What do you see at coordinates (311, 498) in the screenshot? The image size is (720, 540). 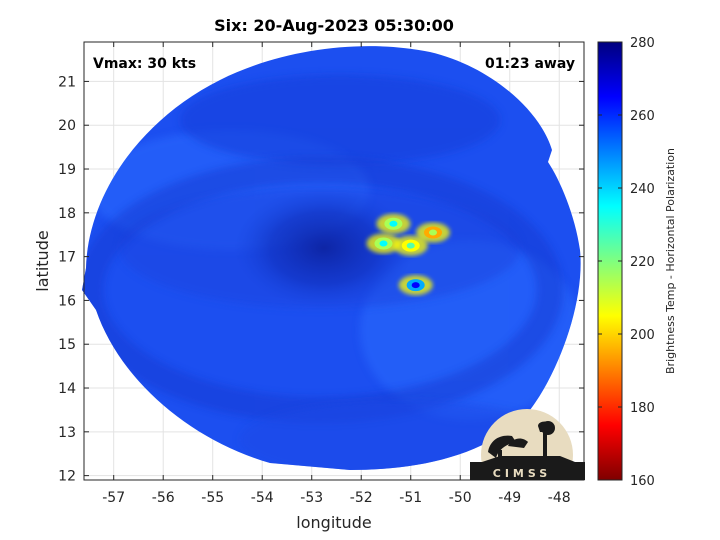 I see `x-tick-label: -53` at bounding box center [311, 498].